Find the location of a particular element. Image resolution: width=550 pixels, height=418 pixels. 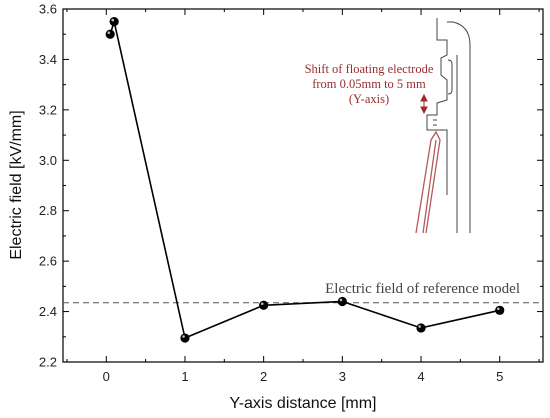

reference-model-label: Electric field of reference model is located at coordinates (422, 289).